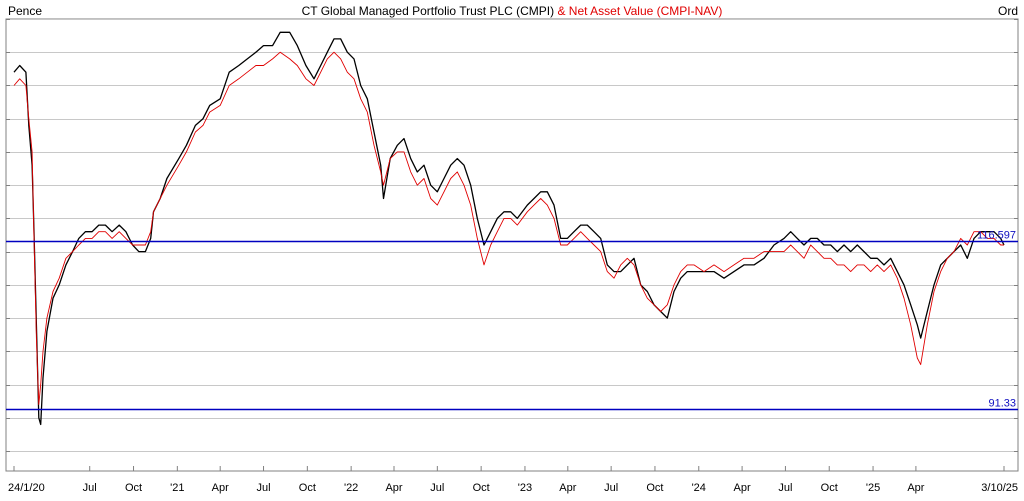  What do you see at coordinates (640, 11) in the screenshot?
I see `chart-title-nav: & Net Asset Value (CMPI-NAV)` at bounding box center [640, 11].